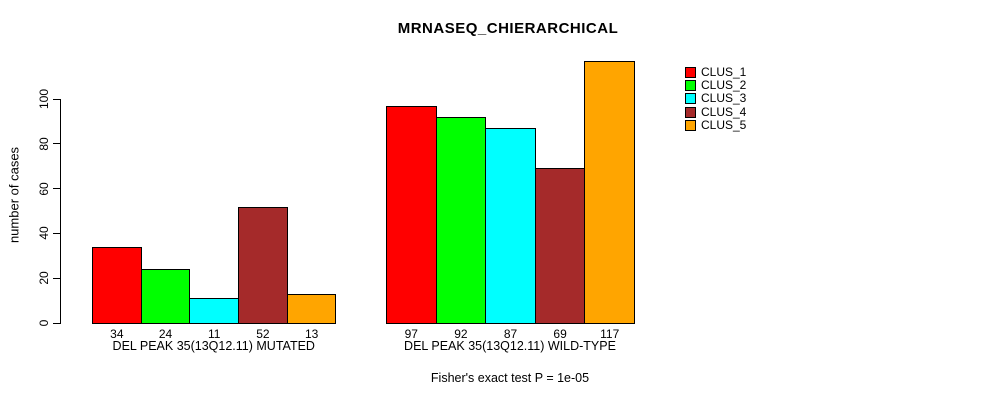 This screenshot has height=400, width=990. What do you see at coordinates (508, 28) in the screenshot?
I see `chart-title: MRNASEQ_CHIERARCHICAL` at bounding box center [508, 28].